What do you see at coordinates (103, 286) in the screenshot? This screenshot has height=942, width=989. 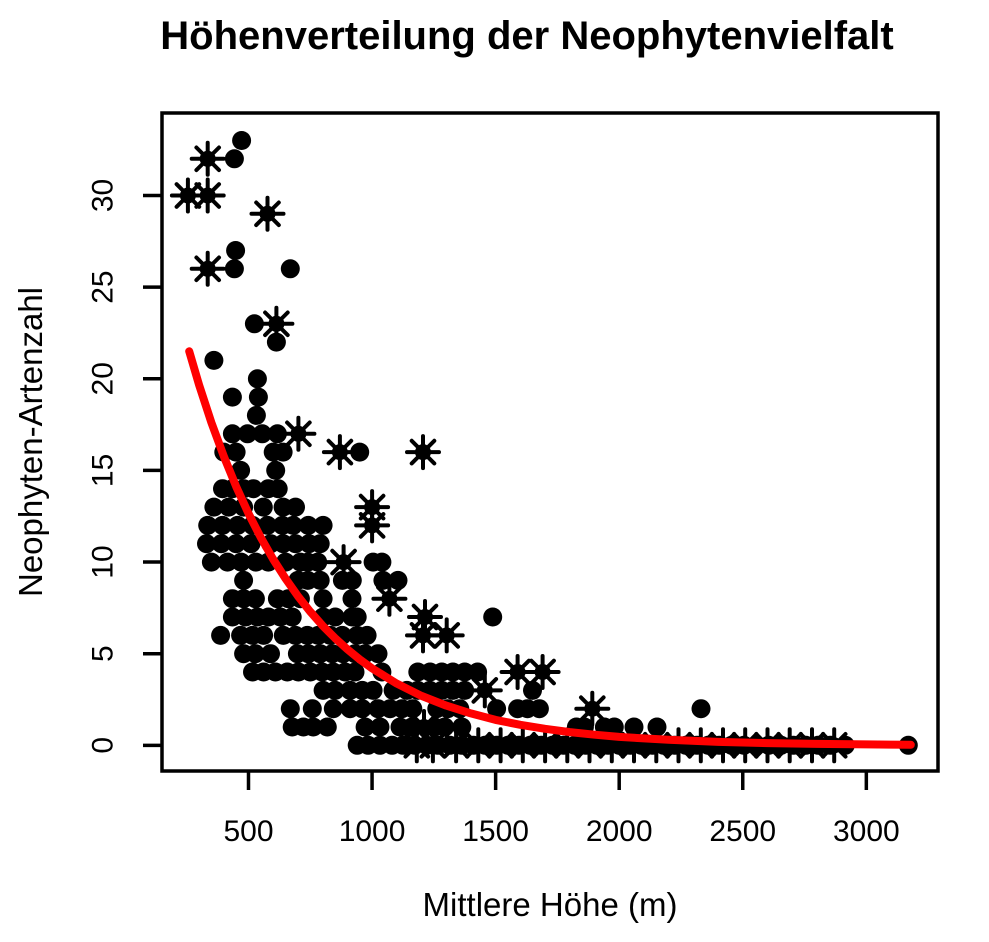 I see `y-axis-tick-label: 25` at bounding box center [103, 286].